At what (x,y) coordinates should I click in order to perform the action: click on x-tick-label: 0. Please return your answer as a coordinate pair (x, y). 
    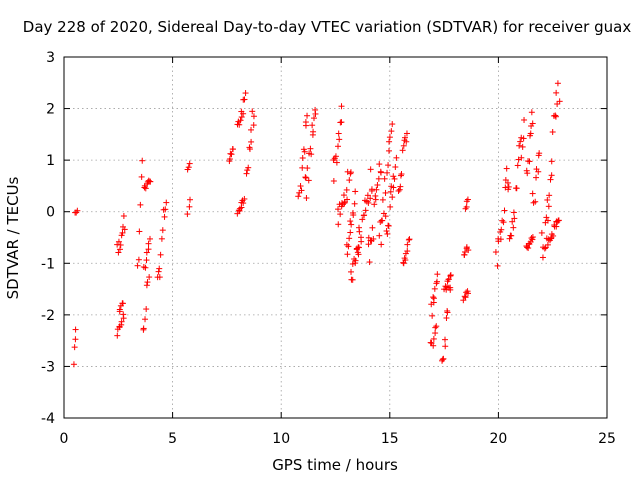
    Looking at the image, I should click on (64, 439).